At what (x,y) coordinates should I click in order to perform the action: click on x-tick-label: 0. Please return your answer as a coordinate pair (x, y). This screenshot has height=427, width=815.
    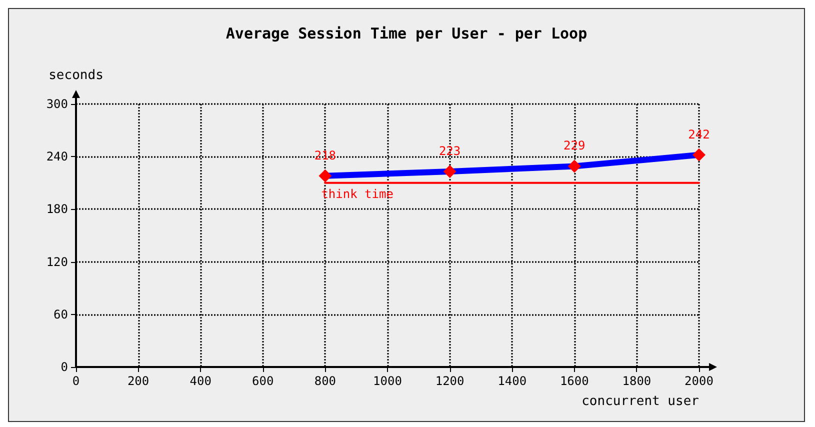
    Looking at the image, I should click on (76, 381).